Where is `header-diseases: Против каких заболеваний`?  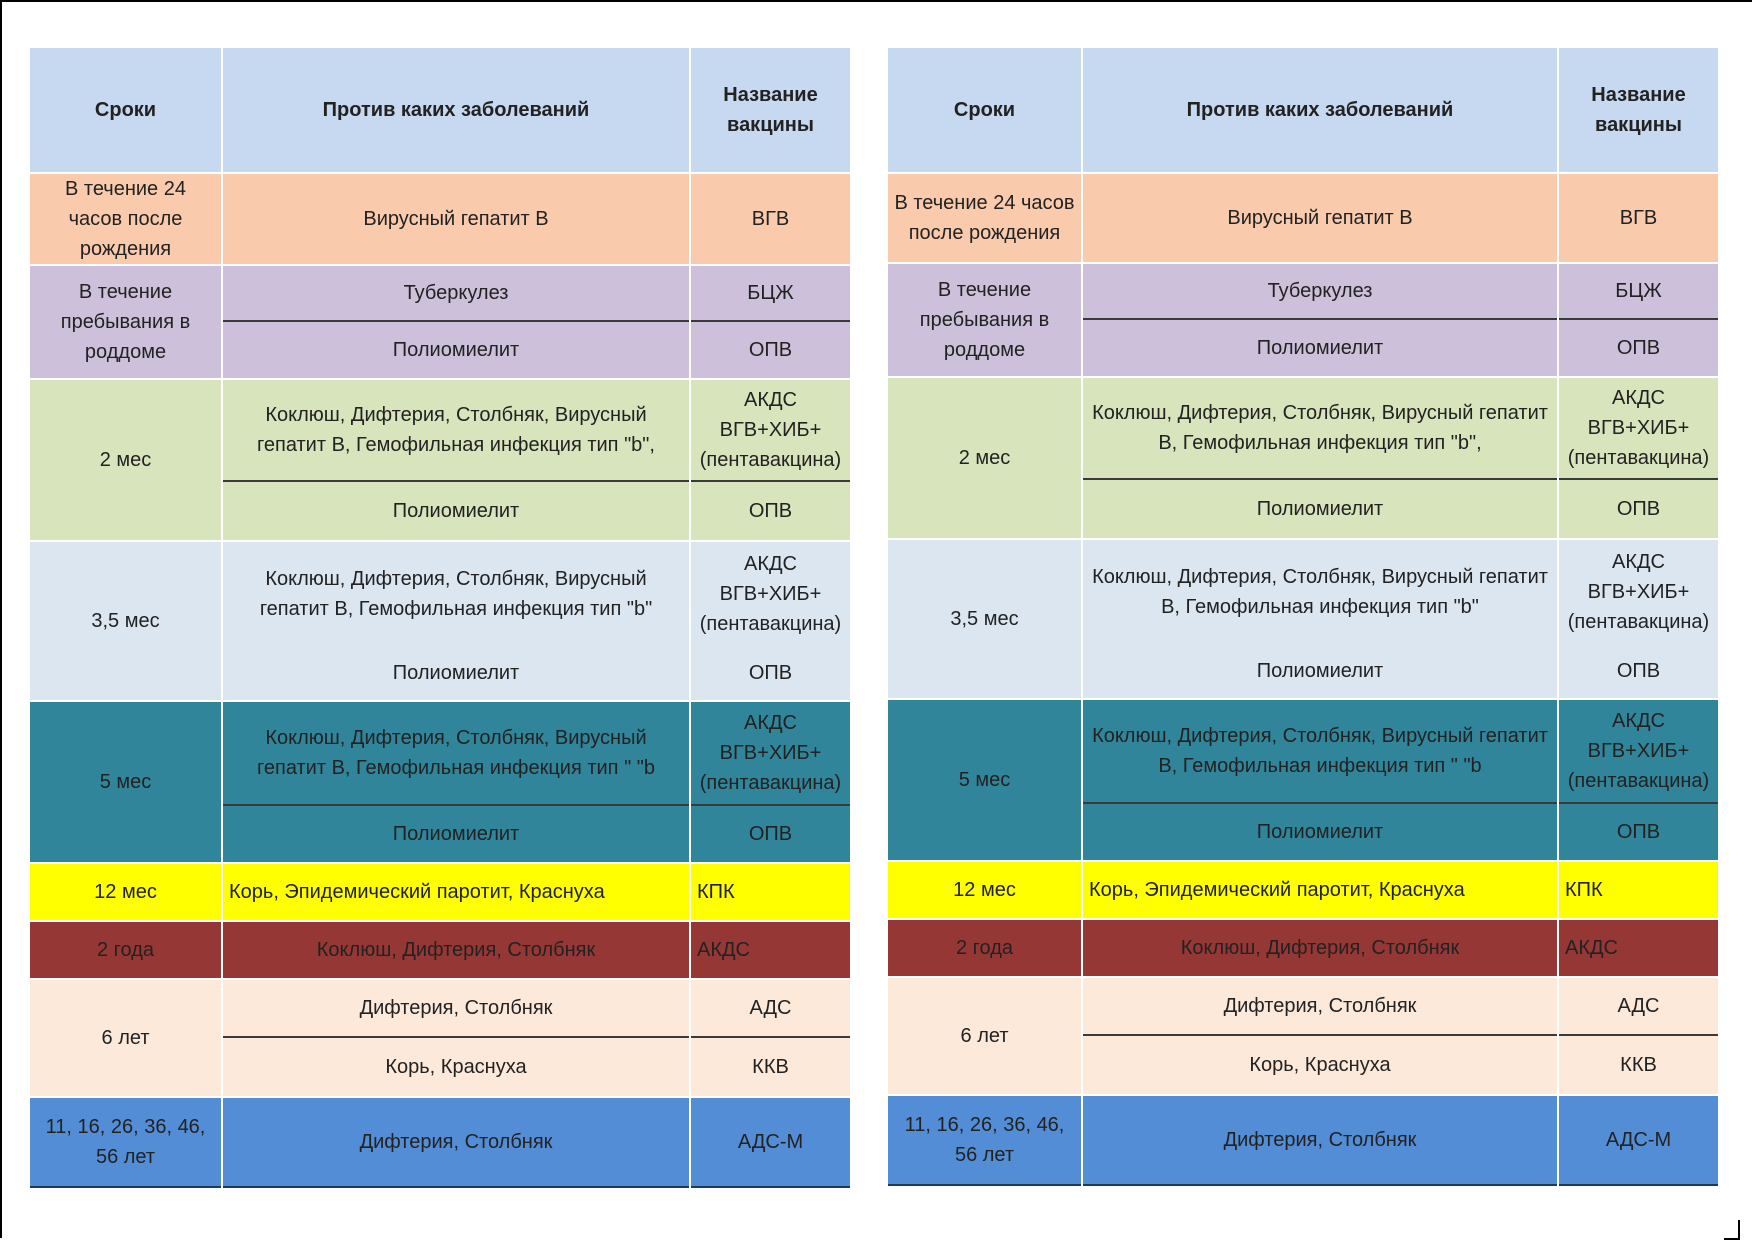
header-diseases: Против каких заболеваний is located at coordinates (1320, 110).